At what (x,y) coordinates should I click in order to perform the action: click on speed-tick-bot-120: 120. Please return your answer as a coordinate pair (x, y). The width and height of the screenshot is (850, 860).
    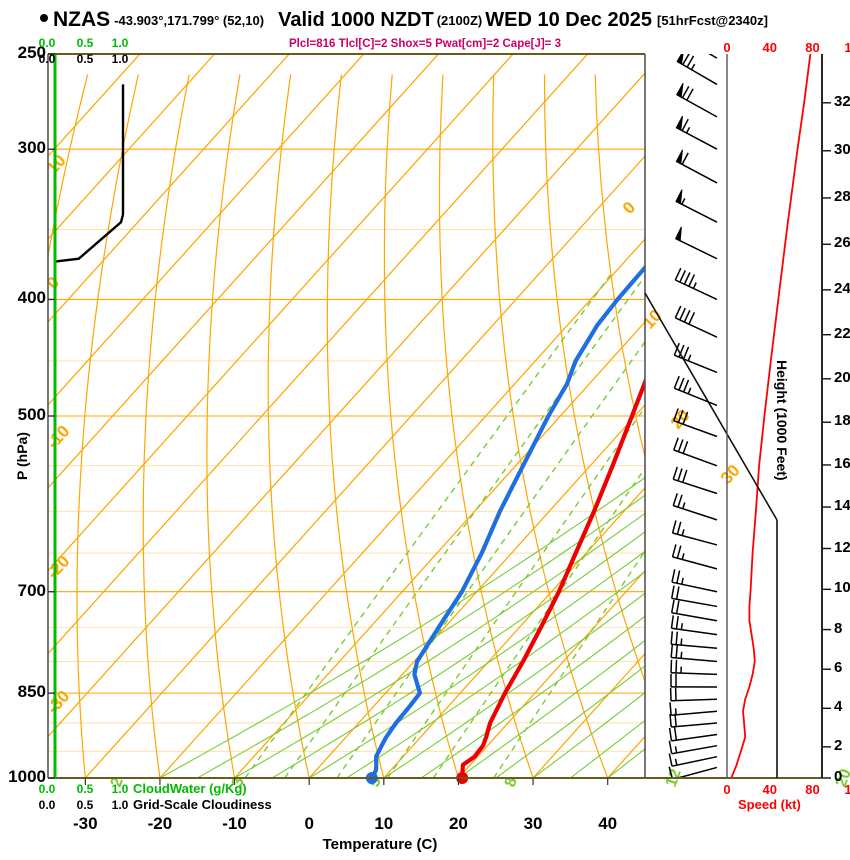
    Looking at the image, I should click on (847, 789).